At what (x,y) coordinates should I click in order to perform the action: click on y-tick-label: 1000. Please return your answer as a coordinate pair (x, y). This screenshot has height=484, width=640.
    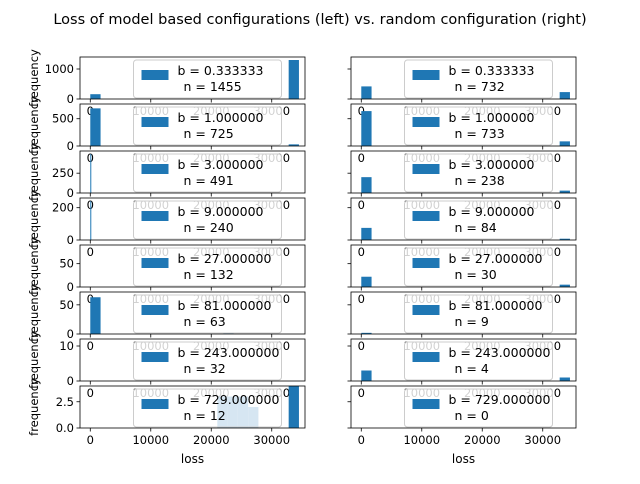
    Looking at the image, I should click on (59, 69).